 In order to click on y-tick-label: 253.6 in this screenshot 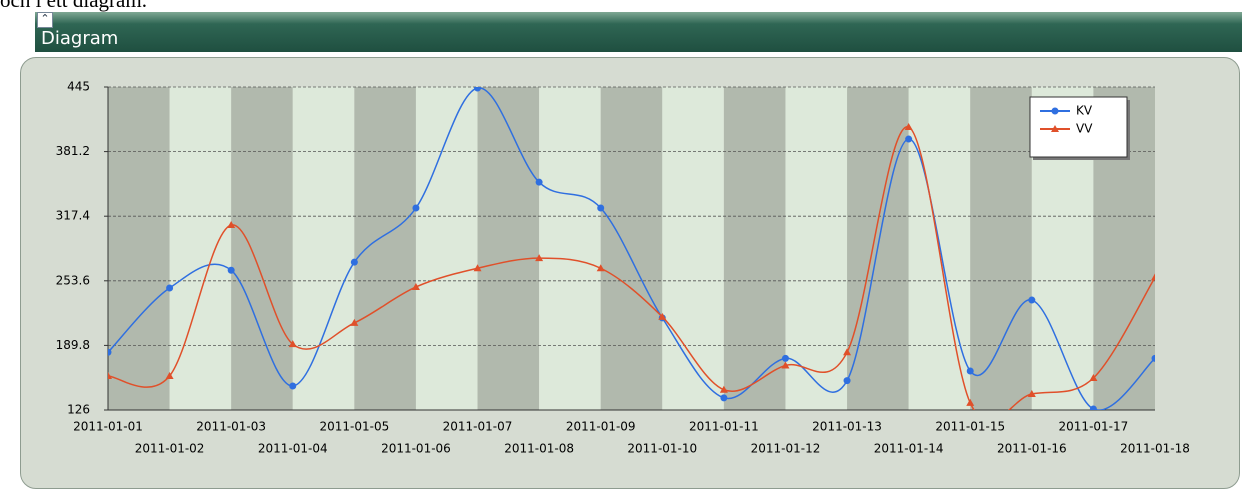, I will do `click(73, 280)`.